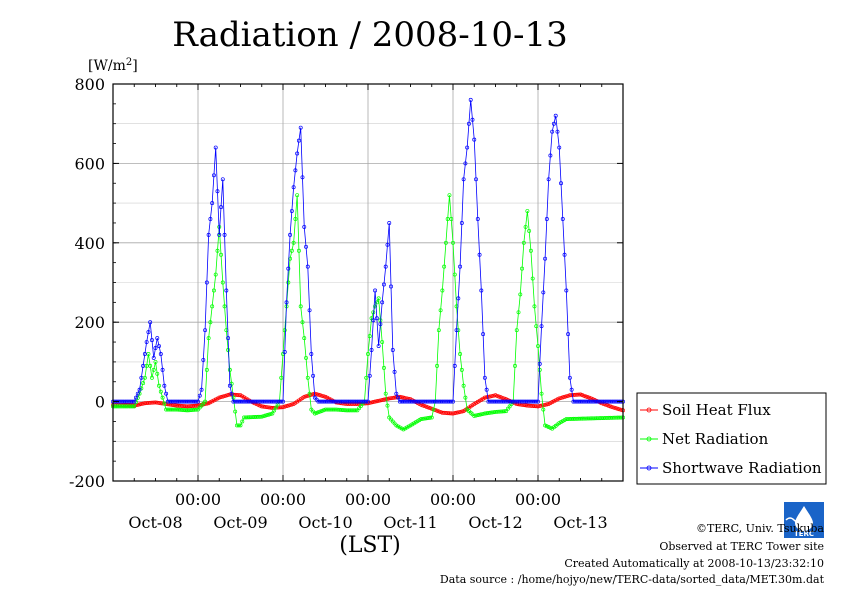 The image size is (842, 595). I want to click on y-tick-label: 400, so click(89, 243).